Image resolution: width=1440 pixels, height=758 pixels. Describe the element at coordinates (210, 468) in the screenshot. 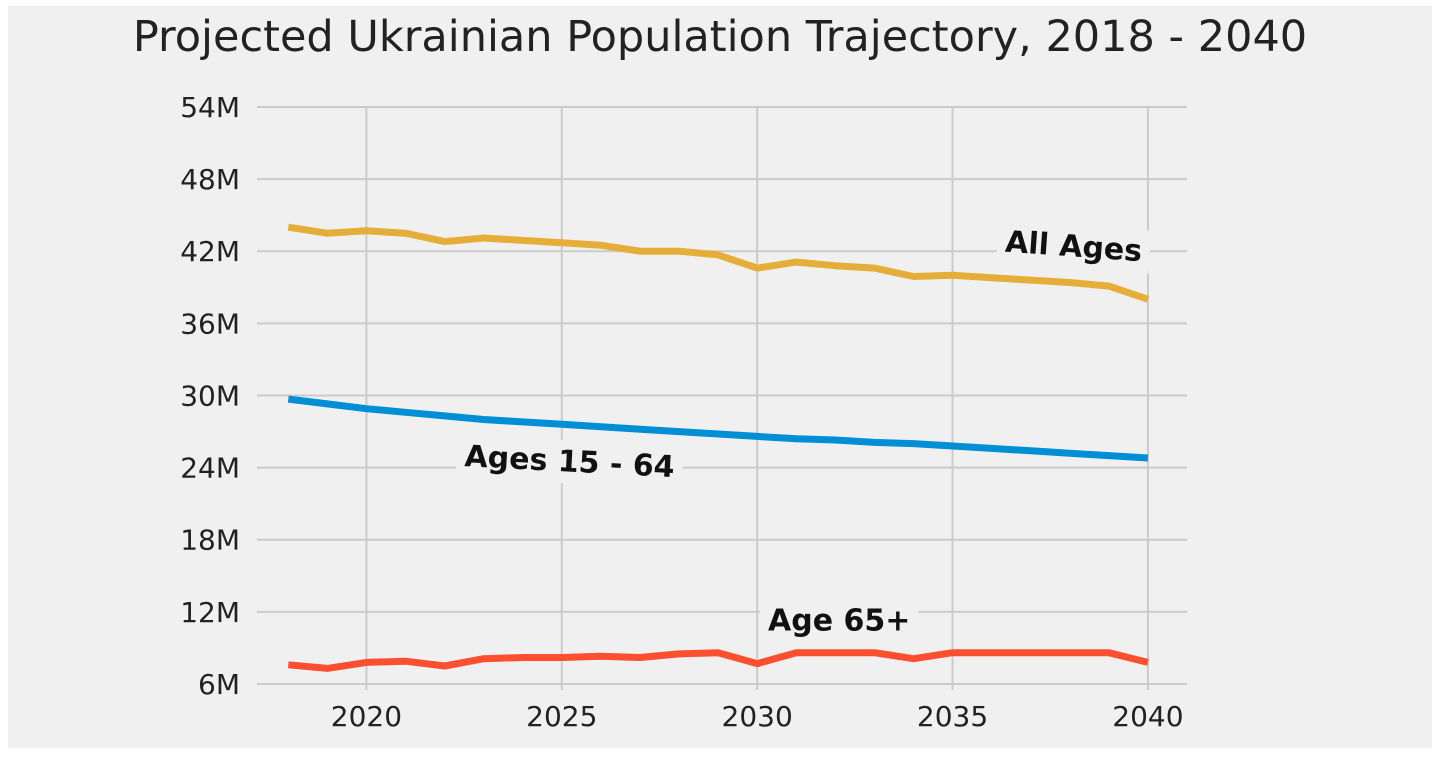

I see `y-tick-label: 24M` at that location.